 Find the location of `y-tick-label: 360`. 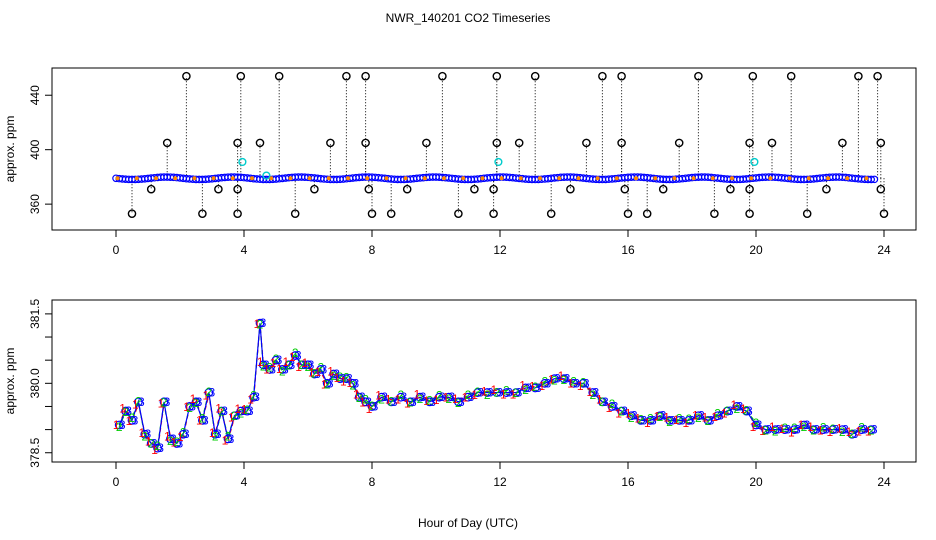

y-tick-label: 360 is located at coordinates (35, 204).